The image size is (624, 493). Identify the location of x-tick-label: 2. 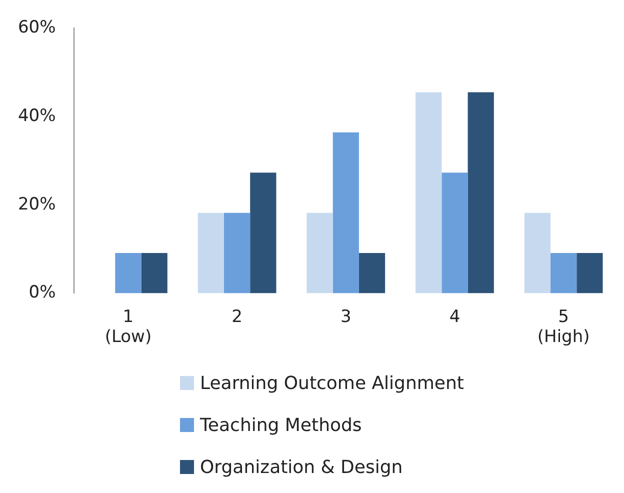
(237, 316).